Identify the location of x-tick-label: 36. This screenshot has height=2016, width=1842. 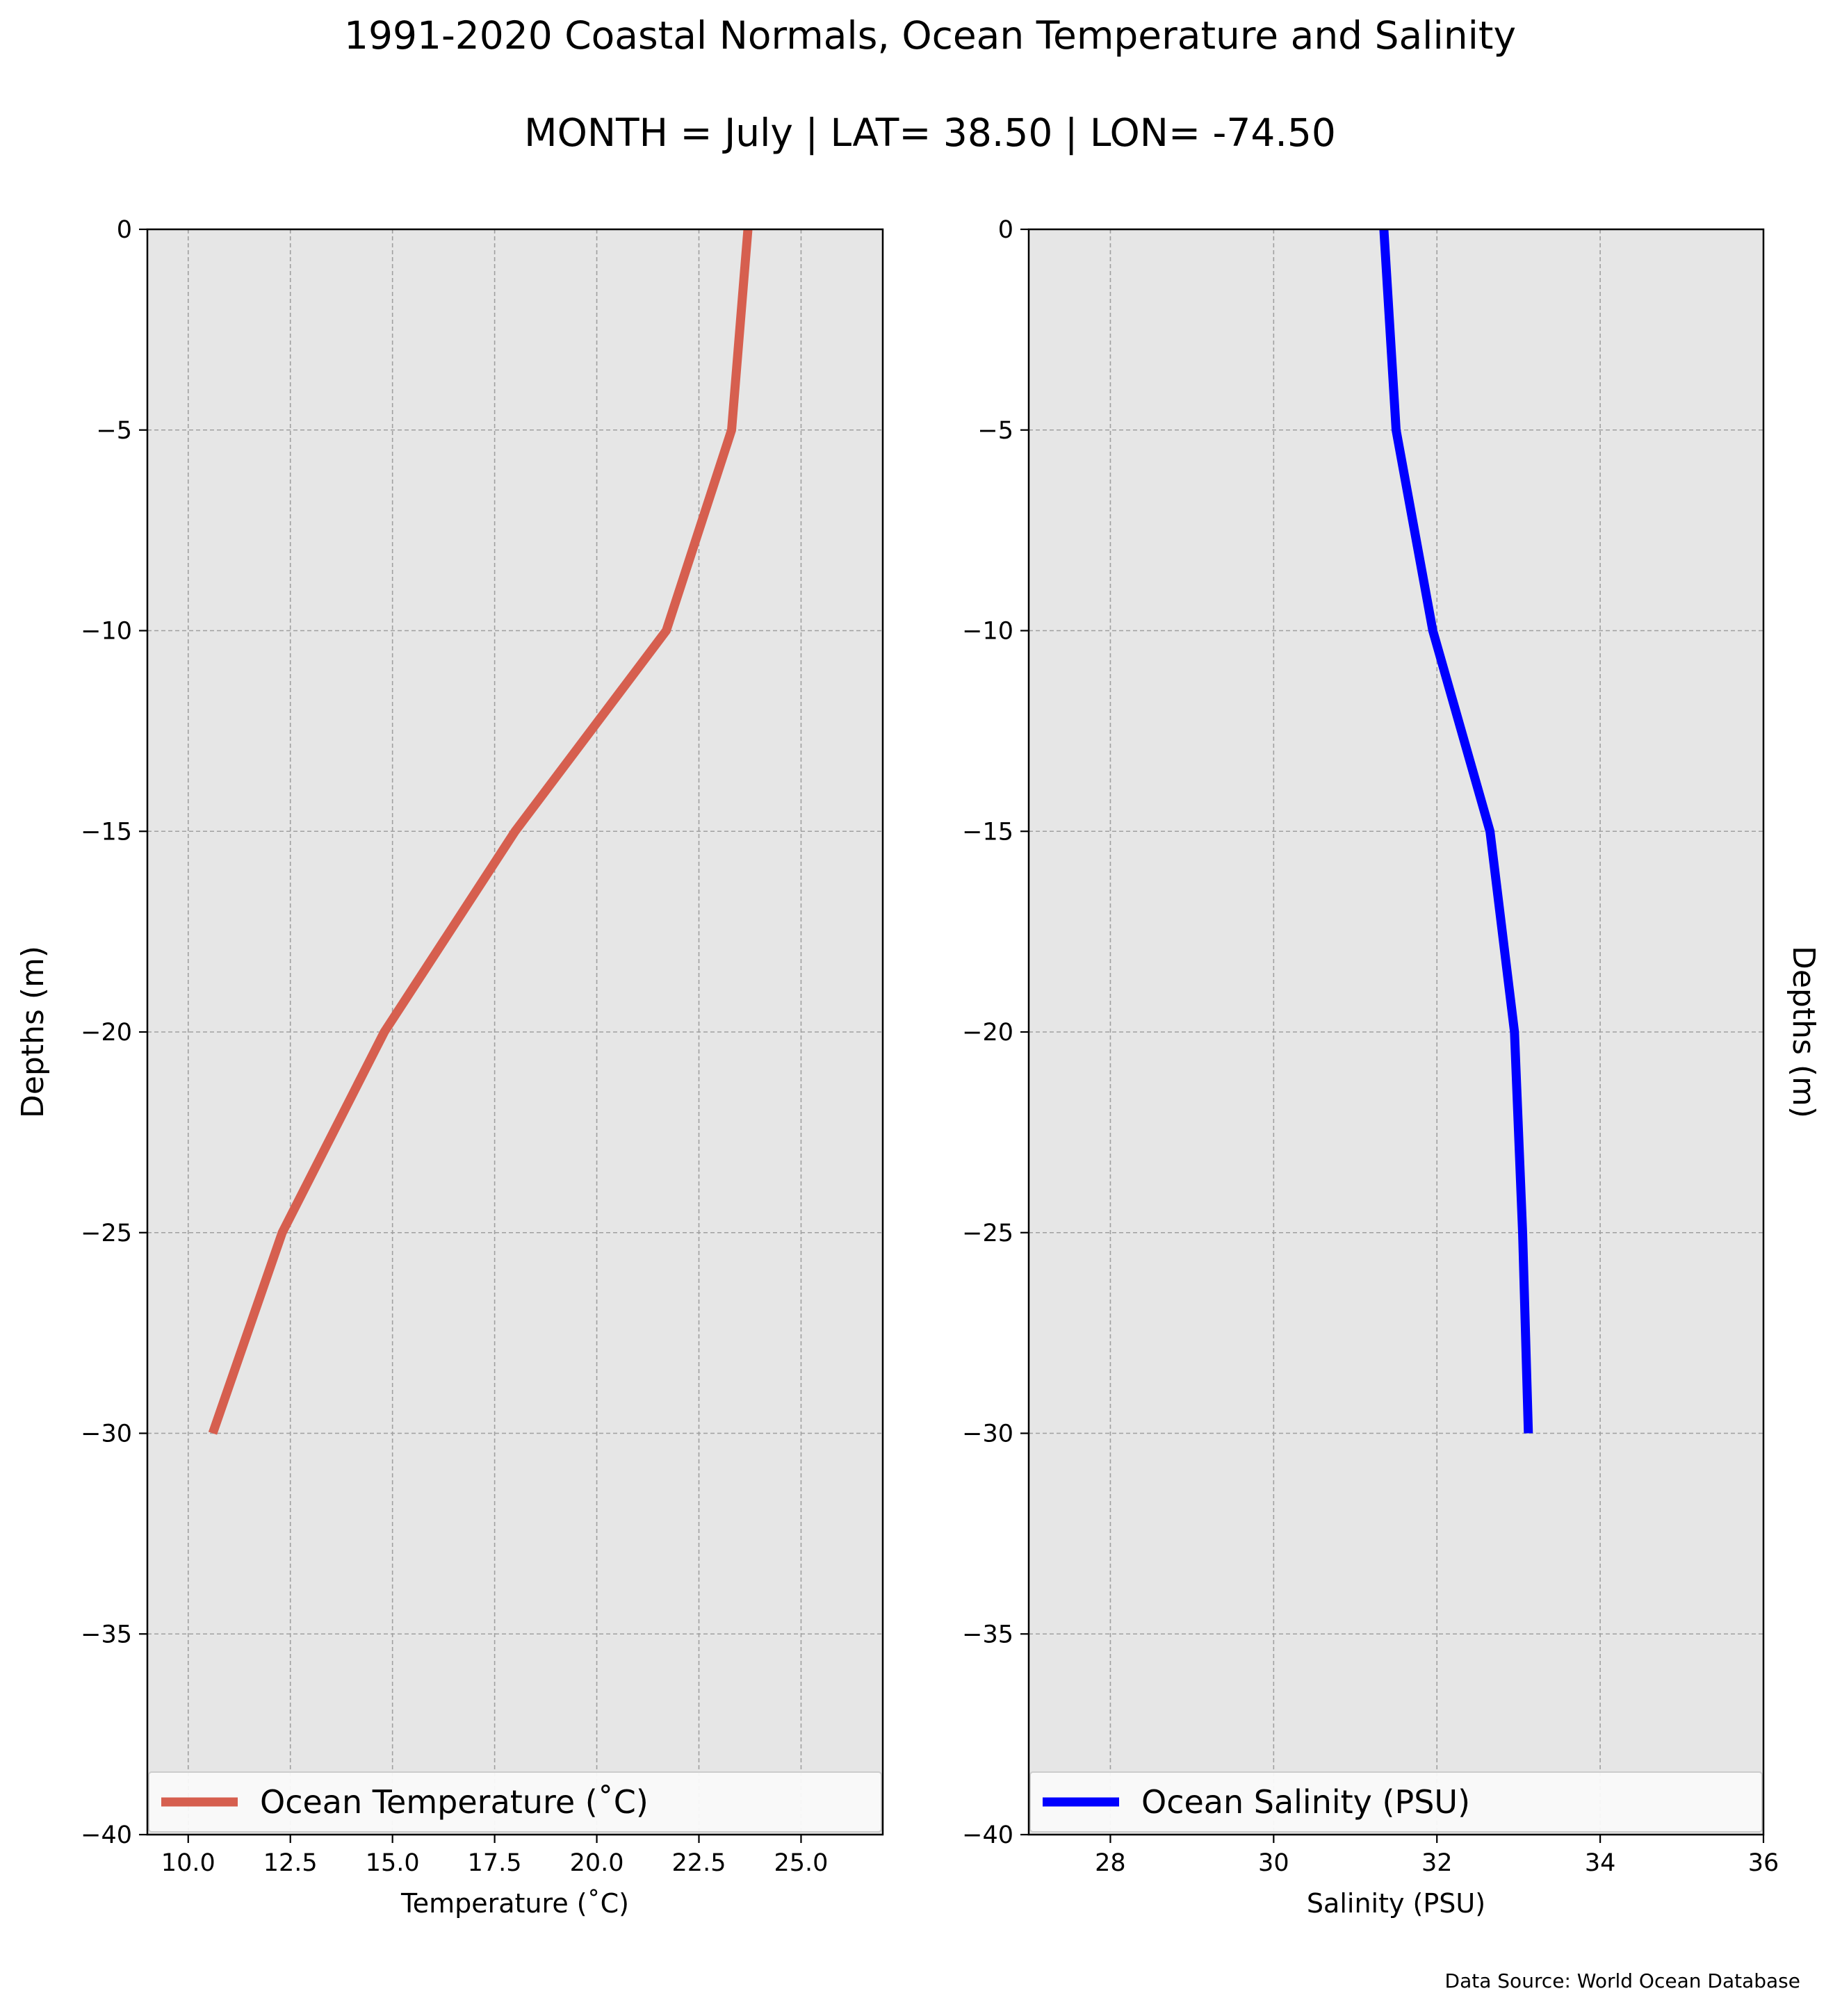
(1764, 1863).